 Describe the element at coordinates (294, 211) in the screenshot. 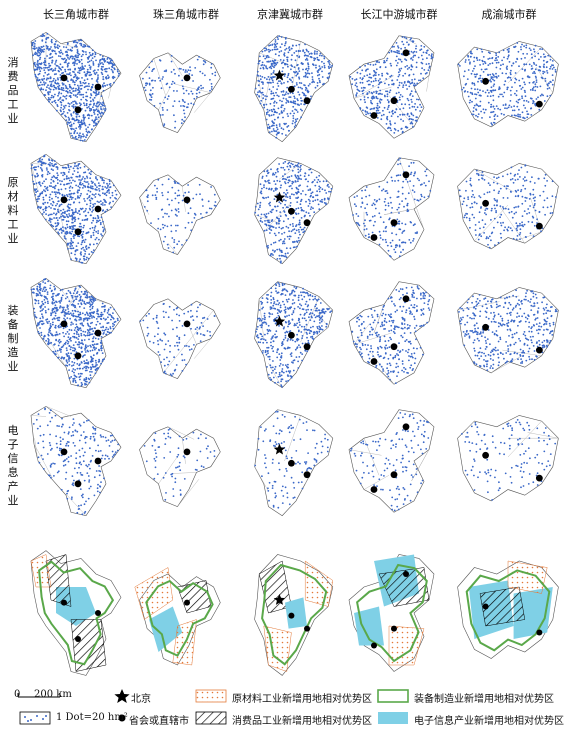

I see `map-panel-raw-beijing-tianjin-hebei` at that location.